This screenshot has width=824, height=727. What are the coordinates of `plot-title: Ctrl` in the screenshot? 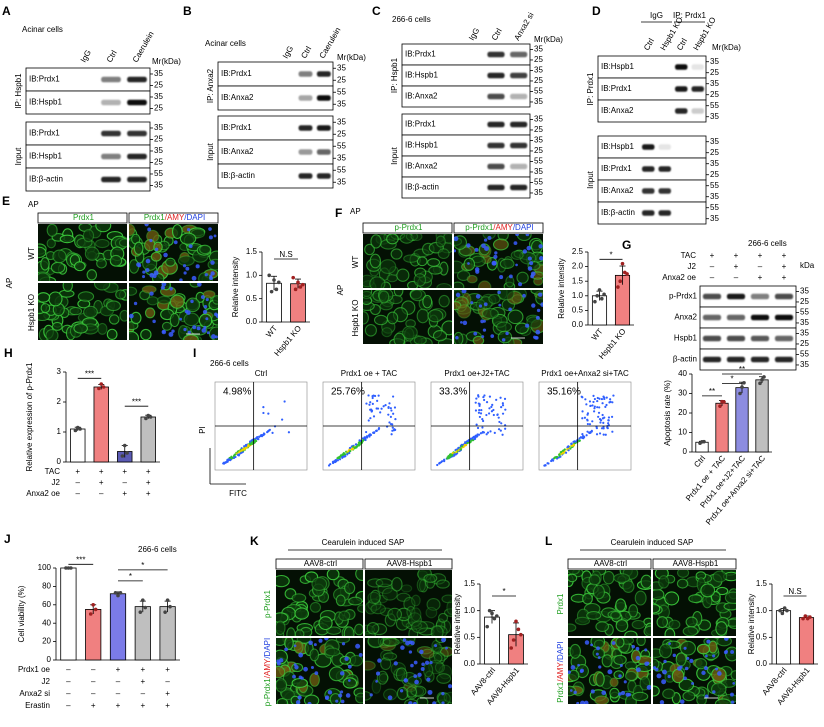 It's located at (261, 373).